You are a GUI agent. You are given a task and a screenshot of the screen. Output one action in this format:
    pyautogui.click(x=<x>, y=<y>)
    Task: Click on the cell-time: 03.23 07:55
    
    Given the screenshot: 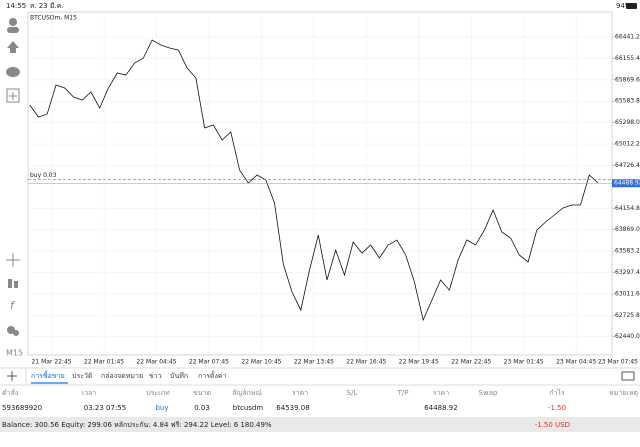 What is the action you would take?
    pyautogui.click(x=105, y=408)
    